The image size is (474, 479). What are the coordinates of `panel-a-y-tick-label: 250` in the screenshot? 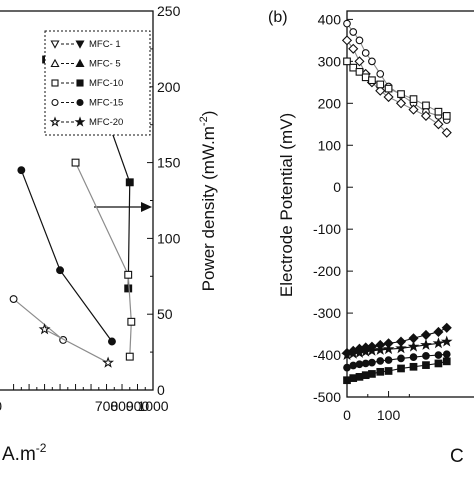 It's located at (169, 11).